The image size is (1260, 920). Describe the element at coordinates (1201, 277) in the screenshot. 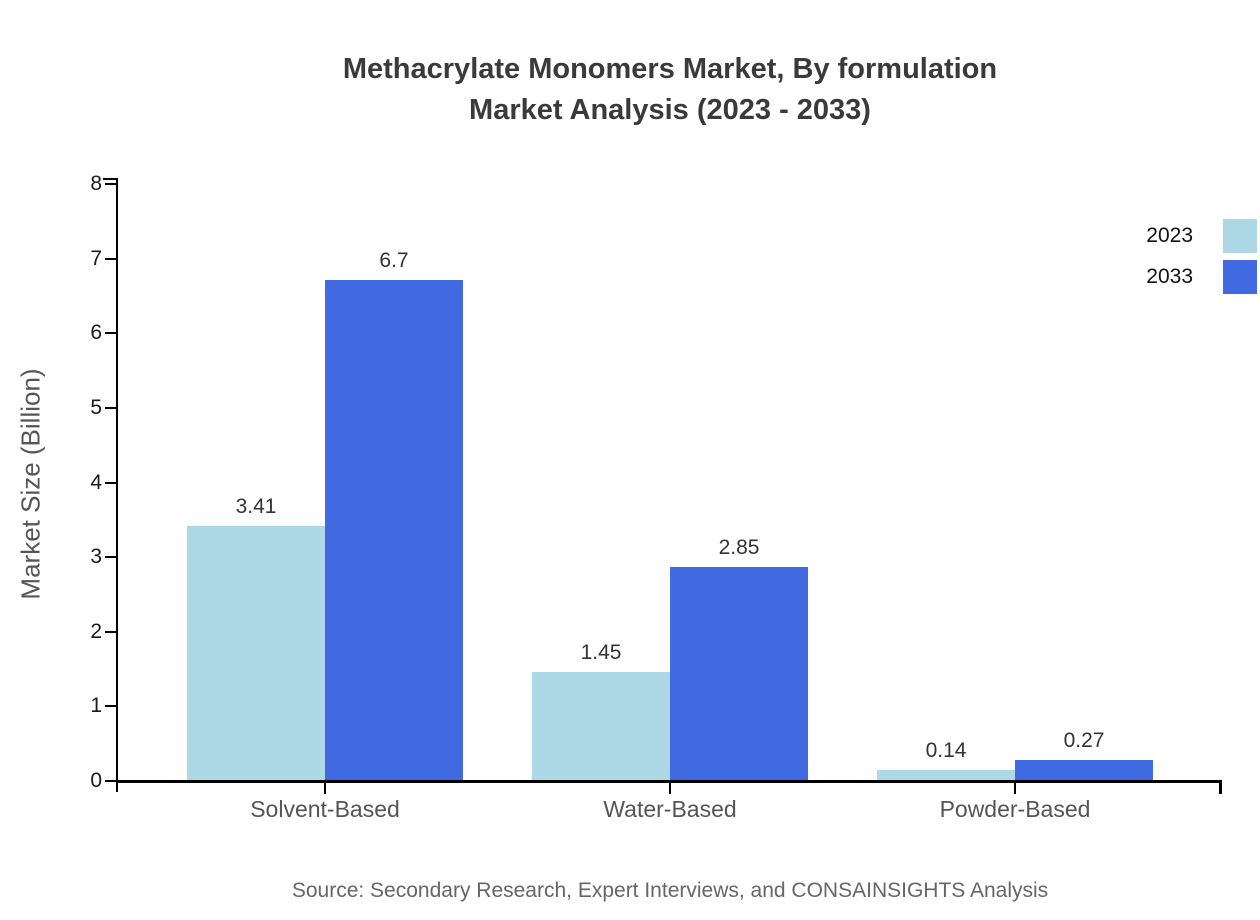

I see `legend-entry-2033: 2033` at that location.